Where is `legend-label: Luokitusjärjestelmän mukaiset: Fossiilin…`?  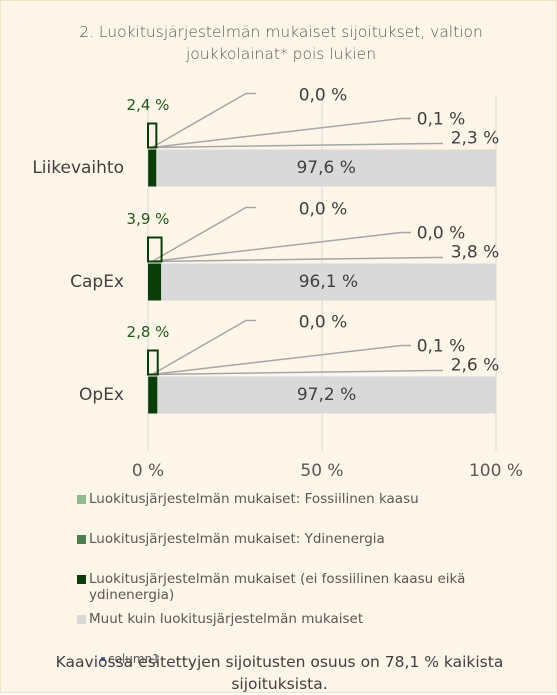 legend-label: Luokitusjärjestelmän mukaiset: Fossiilin… is located at coordinates (254, 499).